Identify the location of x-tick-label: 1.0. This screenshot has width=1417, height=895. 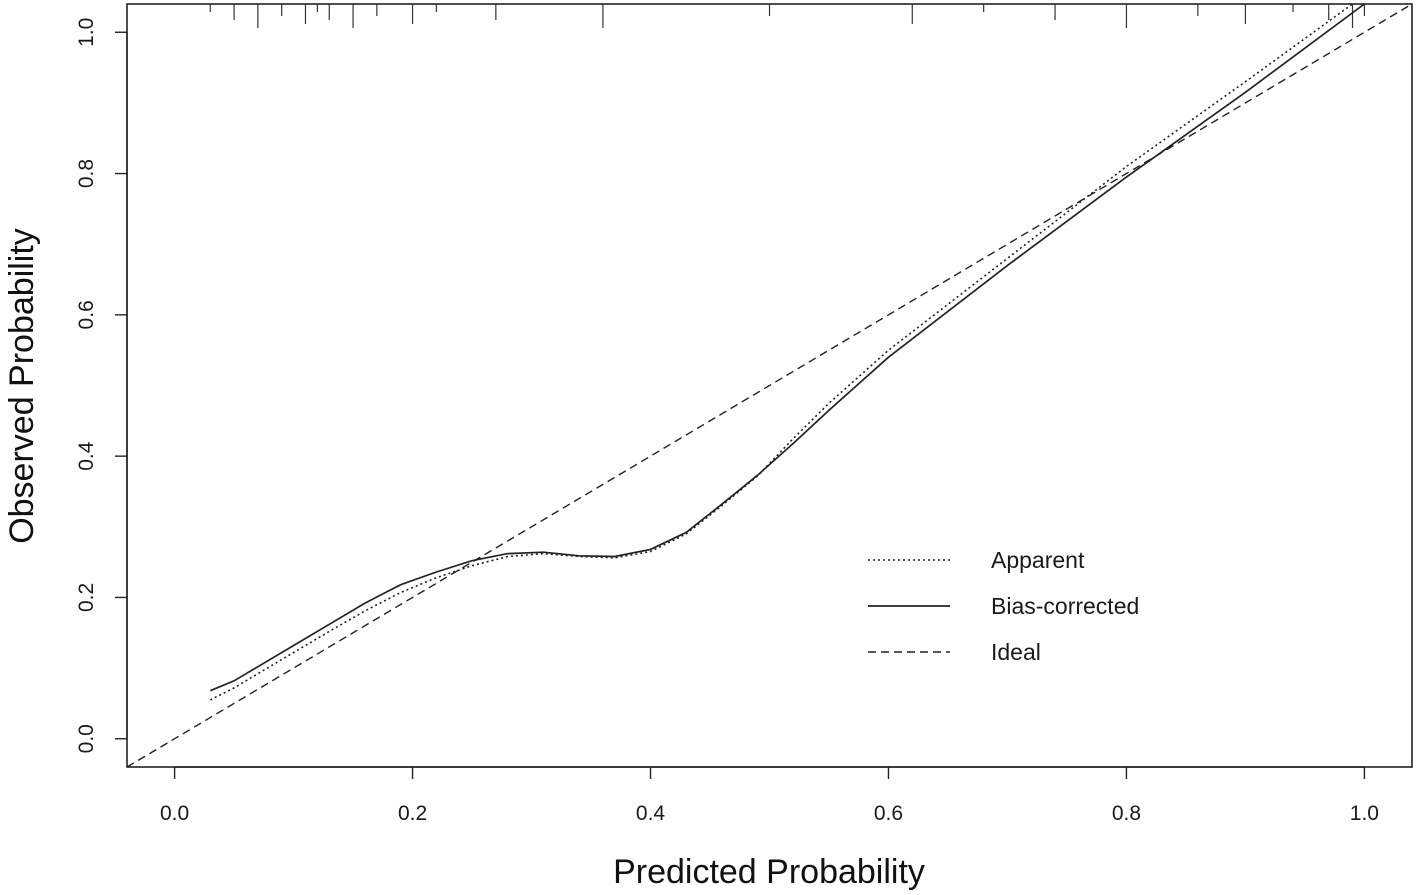
(1364, 813).